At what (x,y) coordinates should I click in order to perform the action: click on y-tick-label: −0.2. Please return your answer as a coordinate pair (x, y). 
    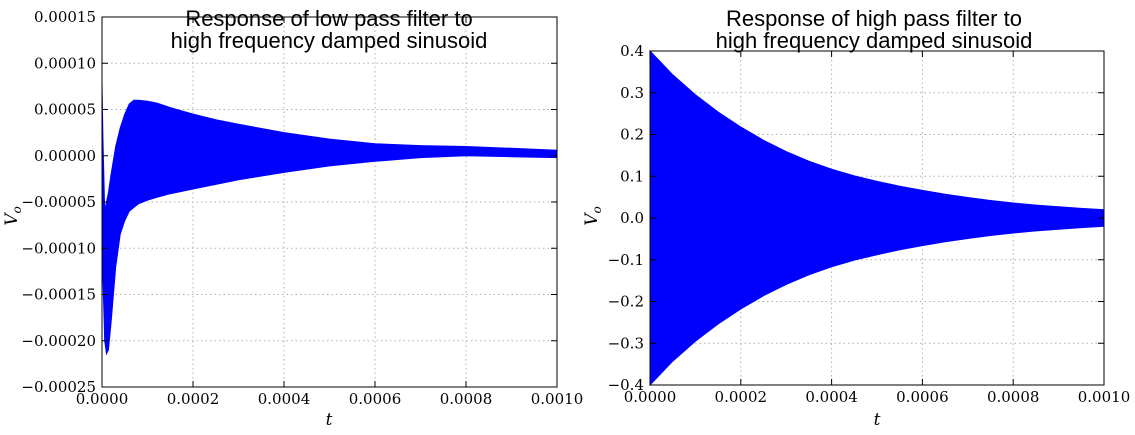
    Looking at the image, I should click on (626, 302).